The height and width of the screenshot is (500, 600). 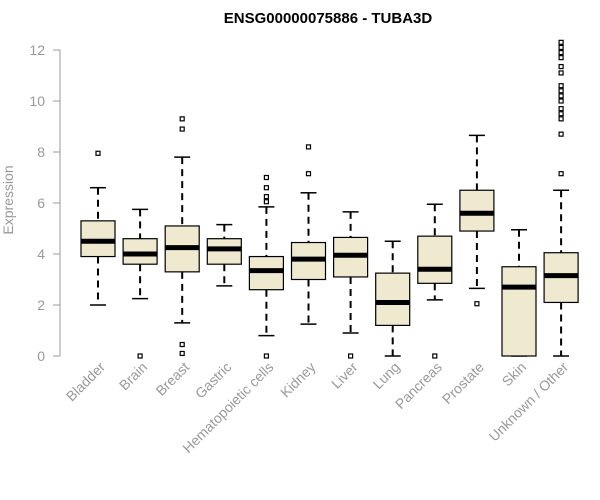 I want to click on box-lung, so click(x=393, y=298).